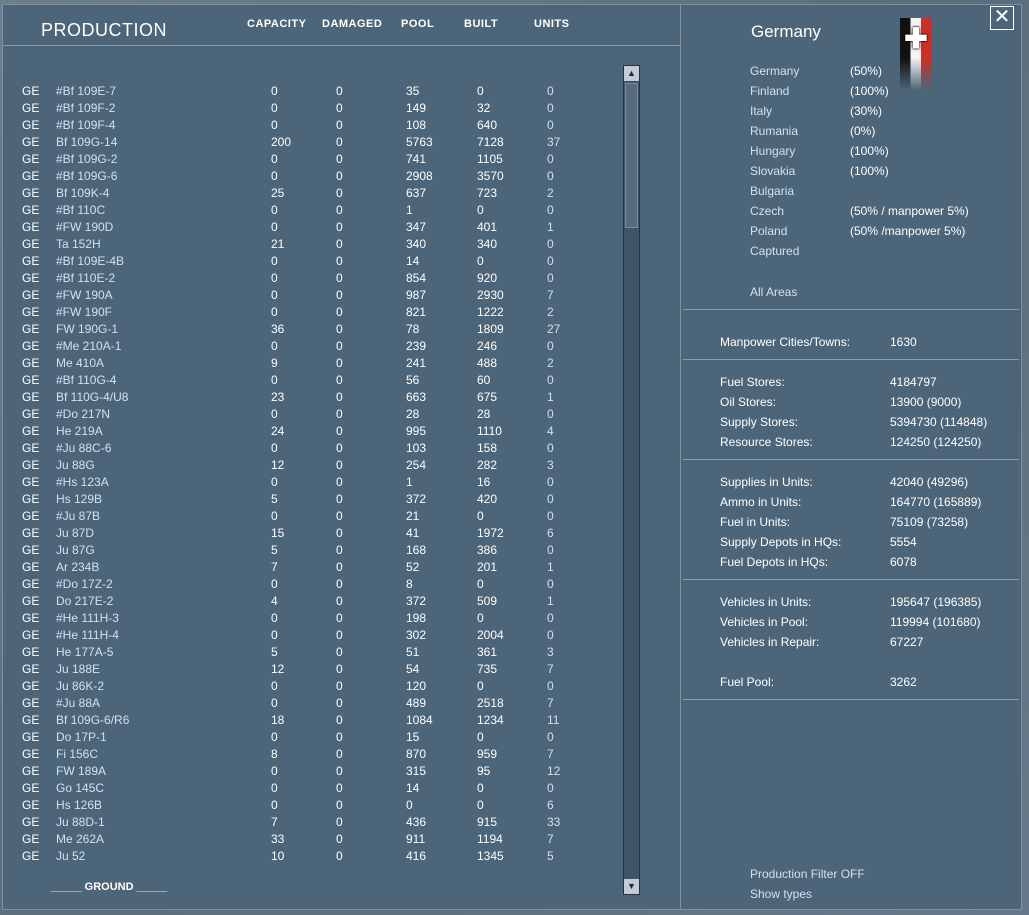  What do you see at coordinates (82, 482) in the screenshot?
I see `unit-type-name: #Hs 123A` at bounding box center [82, 482].